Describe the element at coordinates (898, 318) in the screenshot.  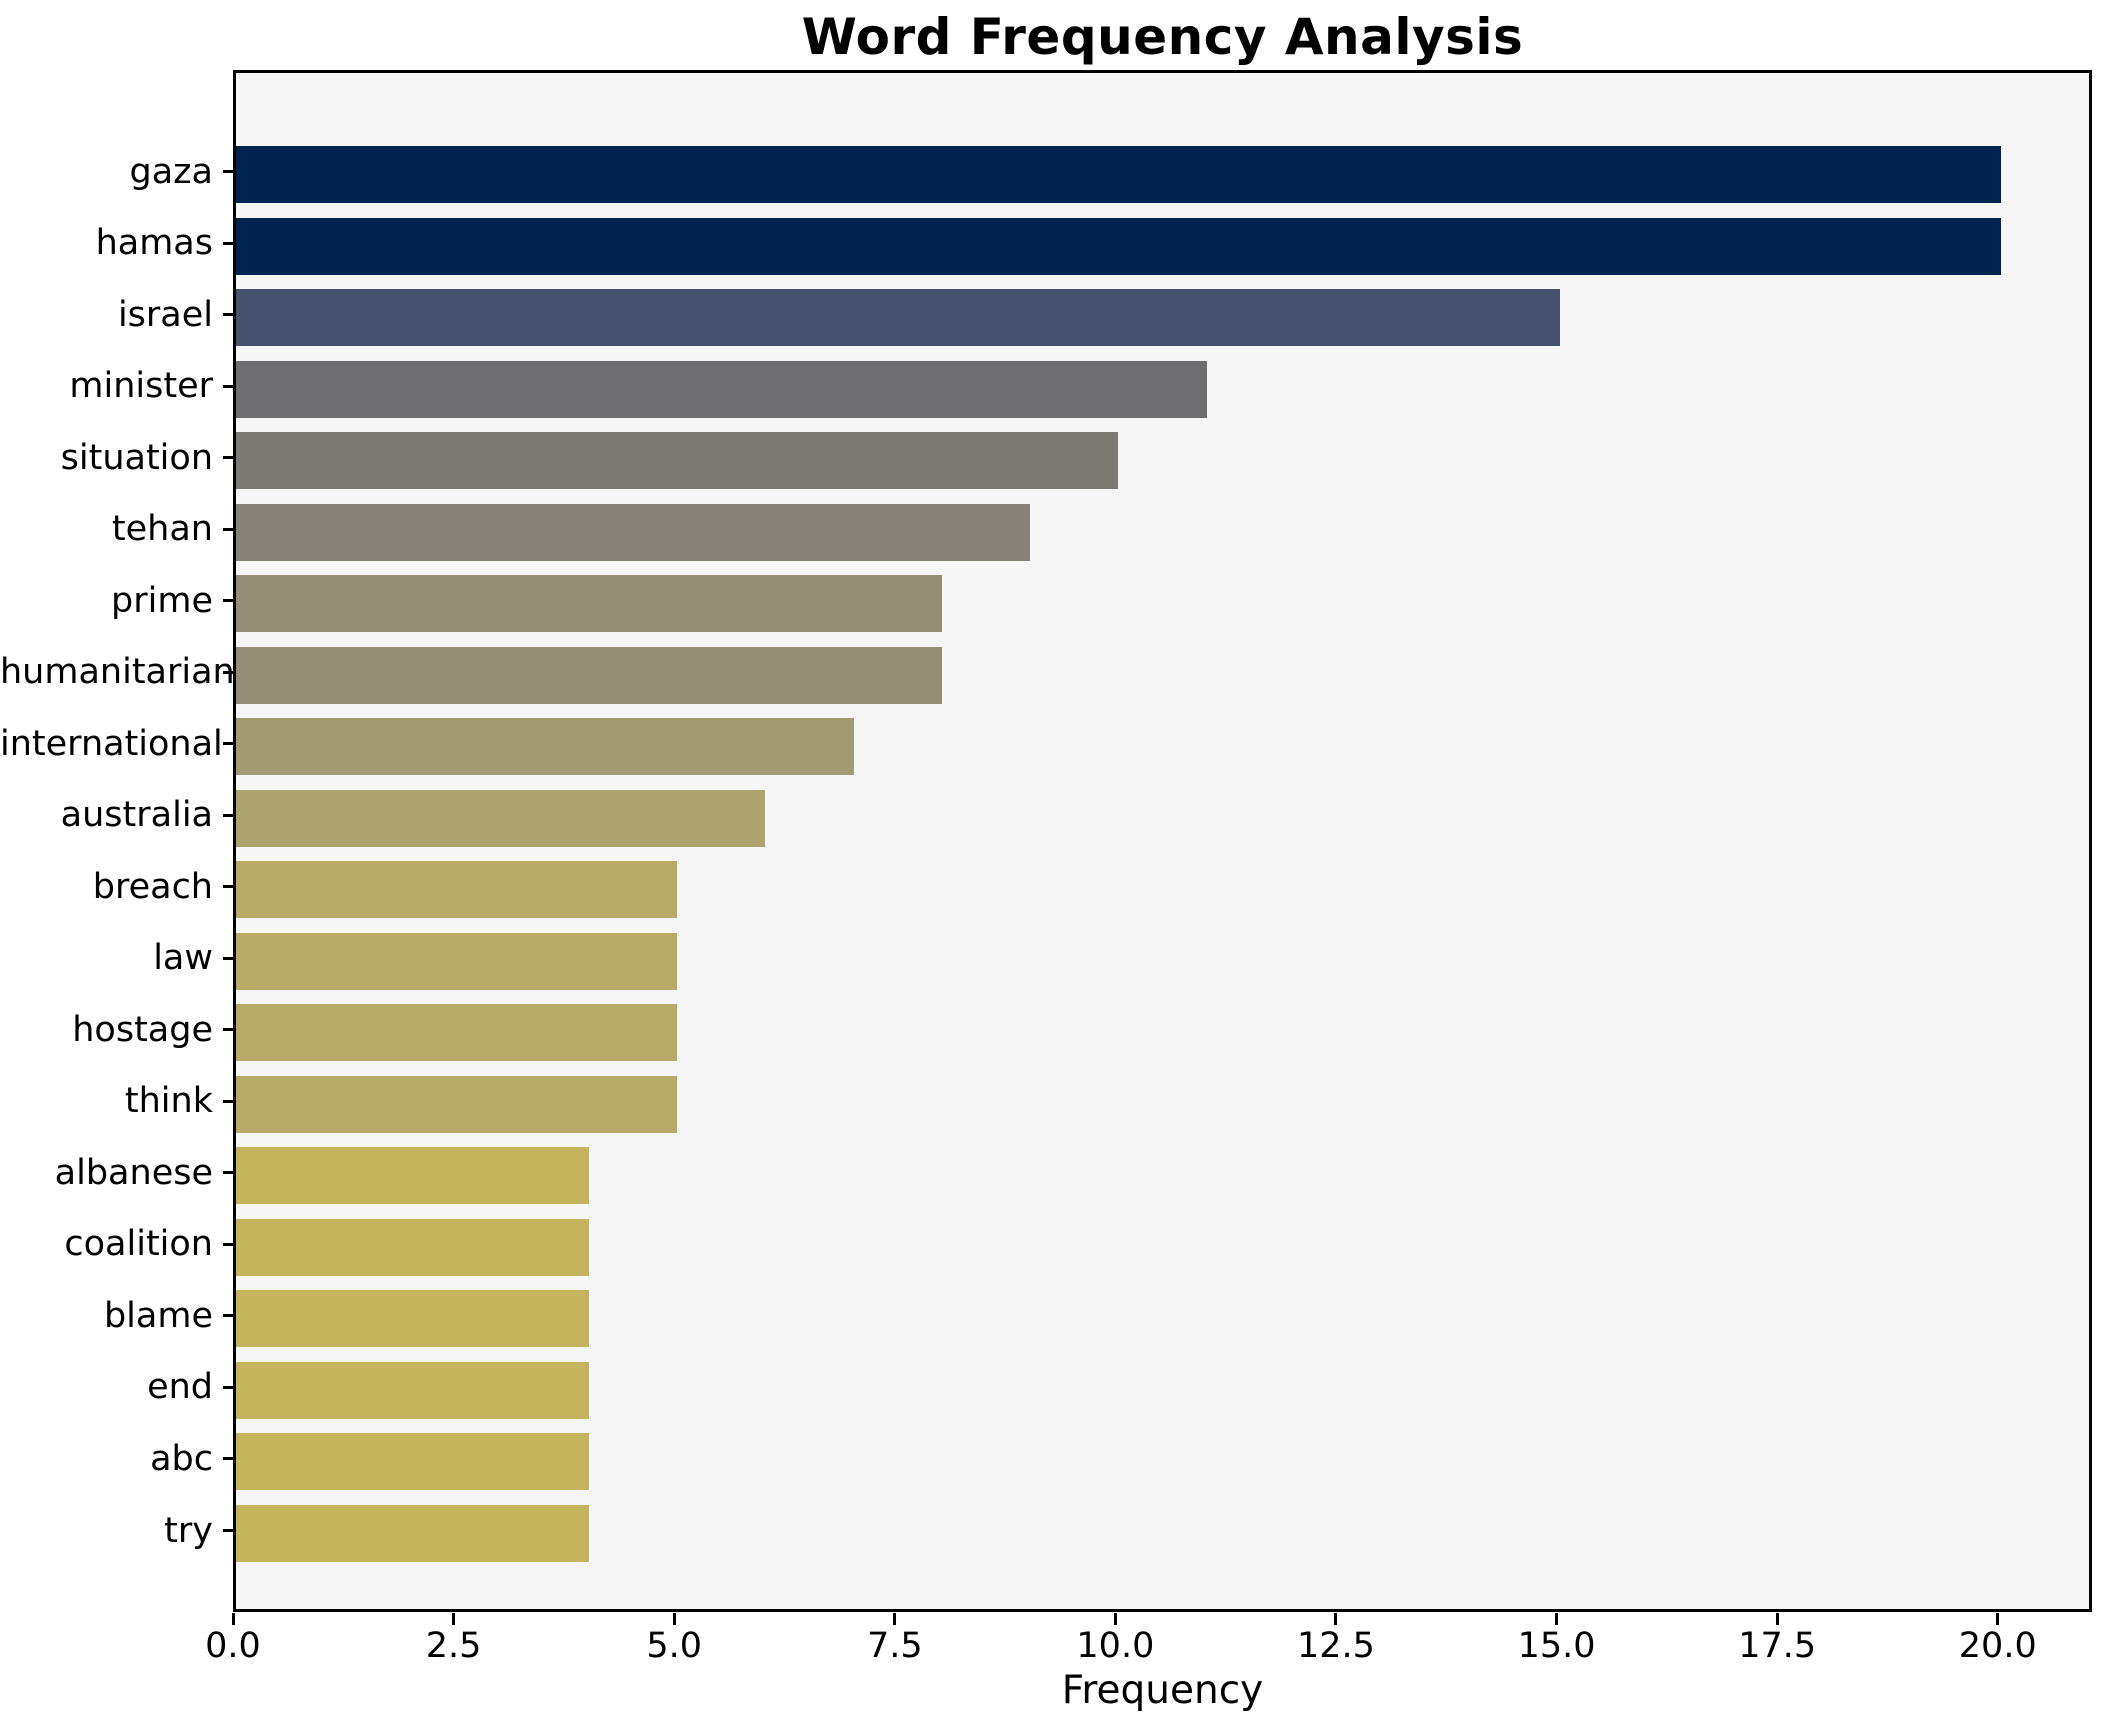
I see `bar-israel` at that location.